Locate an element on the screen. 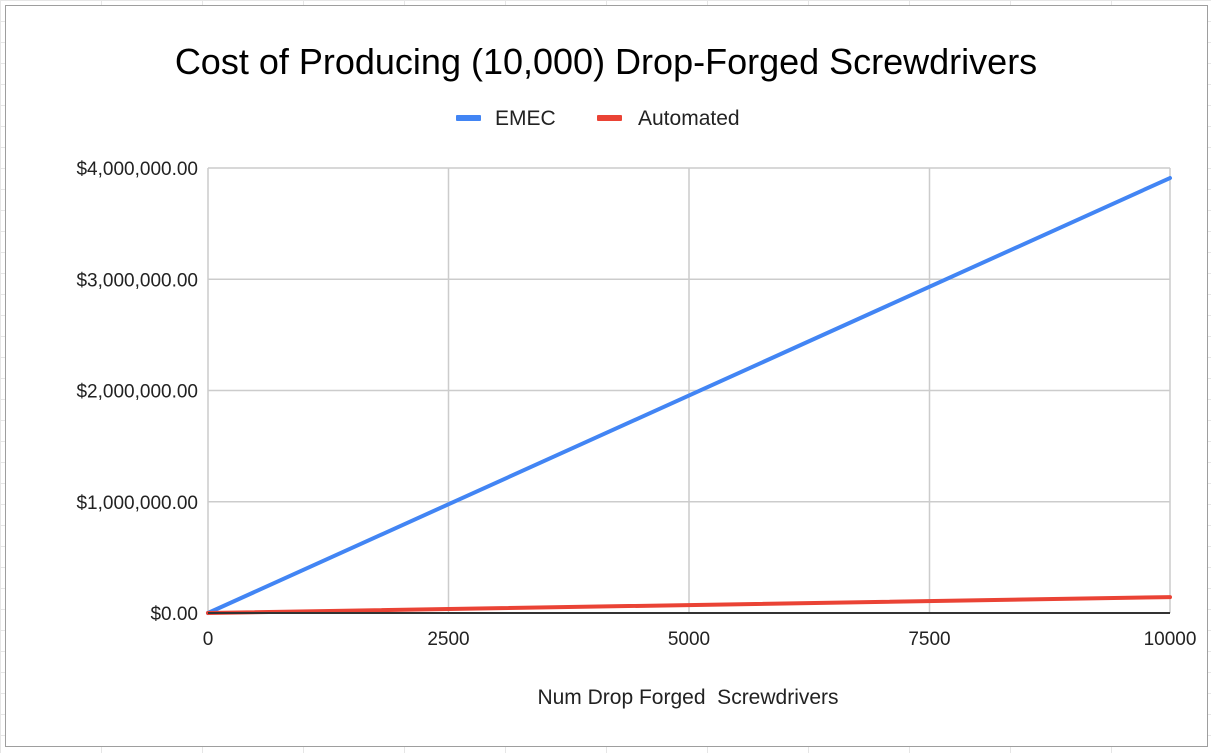  y-tick-label: $2,000,000.00 is located at coordinates (137, 392).